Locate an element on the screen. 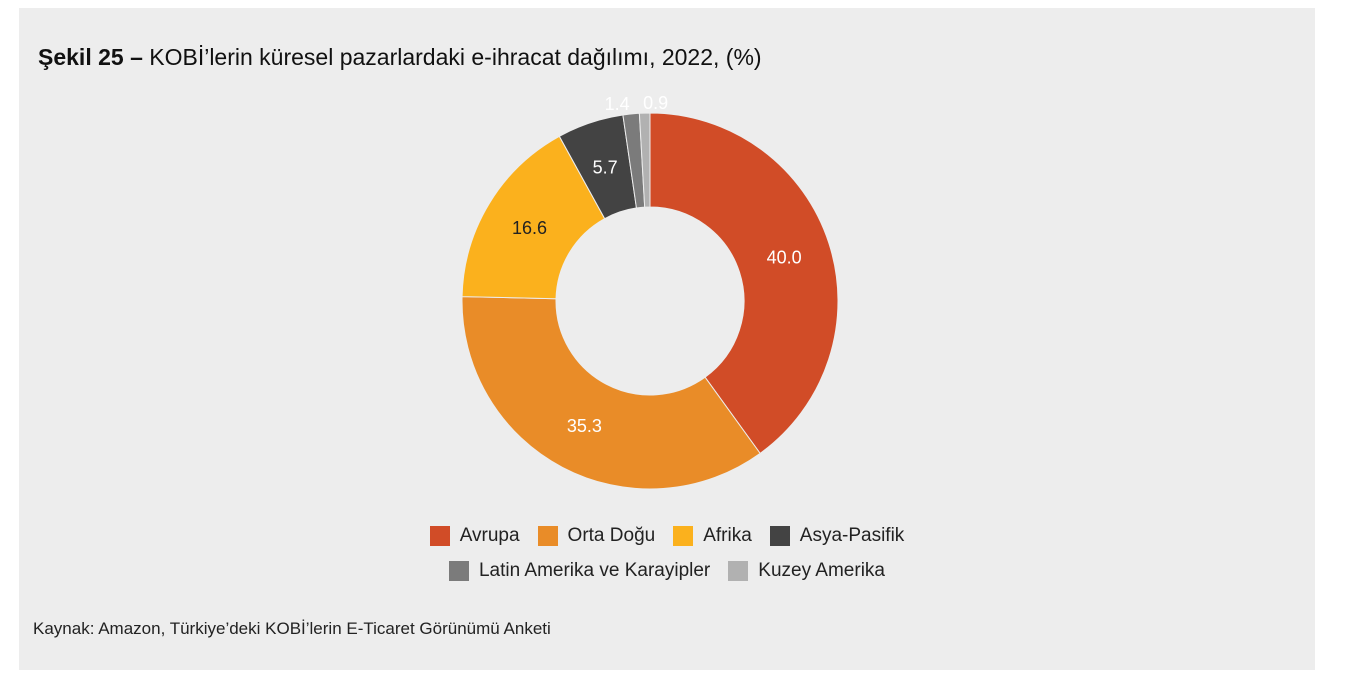 The image size is (1368, 700). legend-row-1: Avrupa Orta Doğu Afrika Asya-Pasifik is located at coordinates (667, 536).